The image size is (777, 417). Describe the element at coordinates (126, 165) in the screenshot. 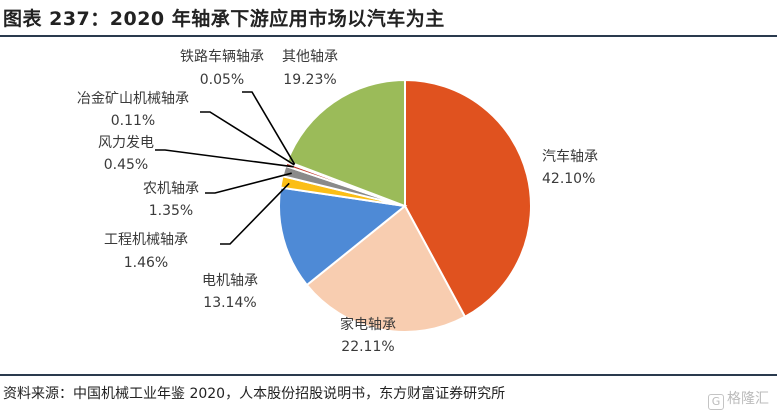

I see `slice-value-label-6: 0.45%` at that location.